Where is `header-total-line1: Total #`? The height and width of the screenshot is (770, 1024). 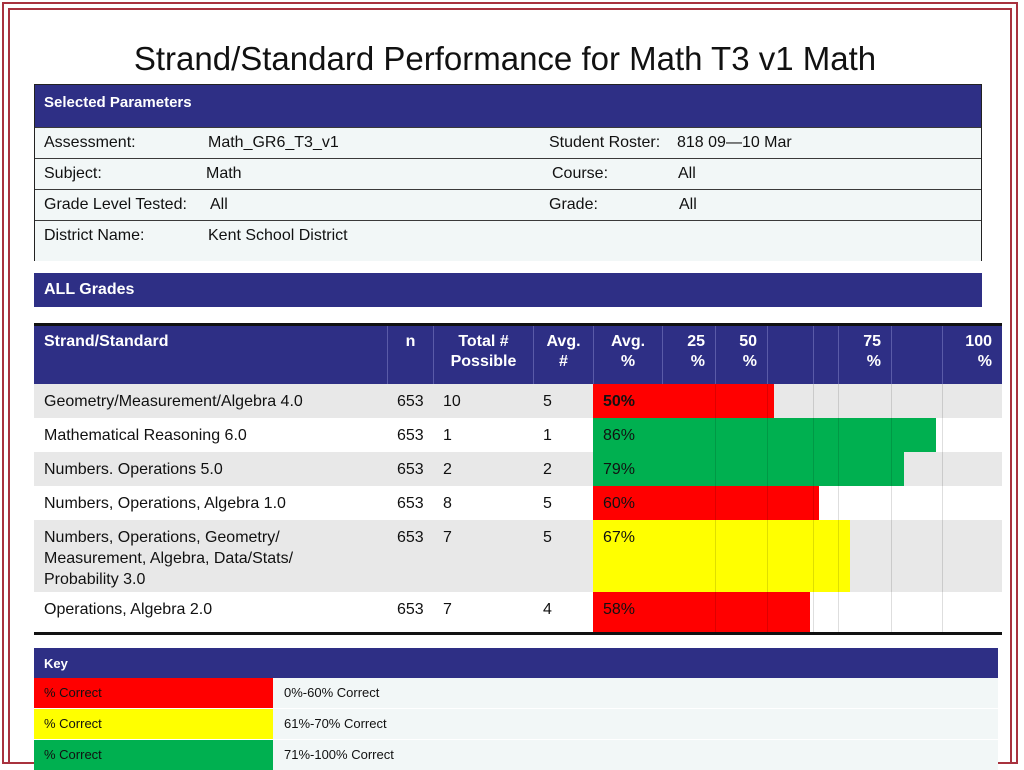 header-total-line1: Total # is located at coordinates (483, 341).